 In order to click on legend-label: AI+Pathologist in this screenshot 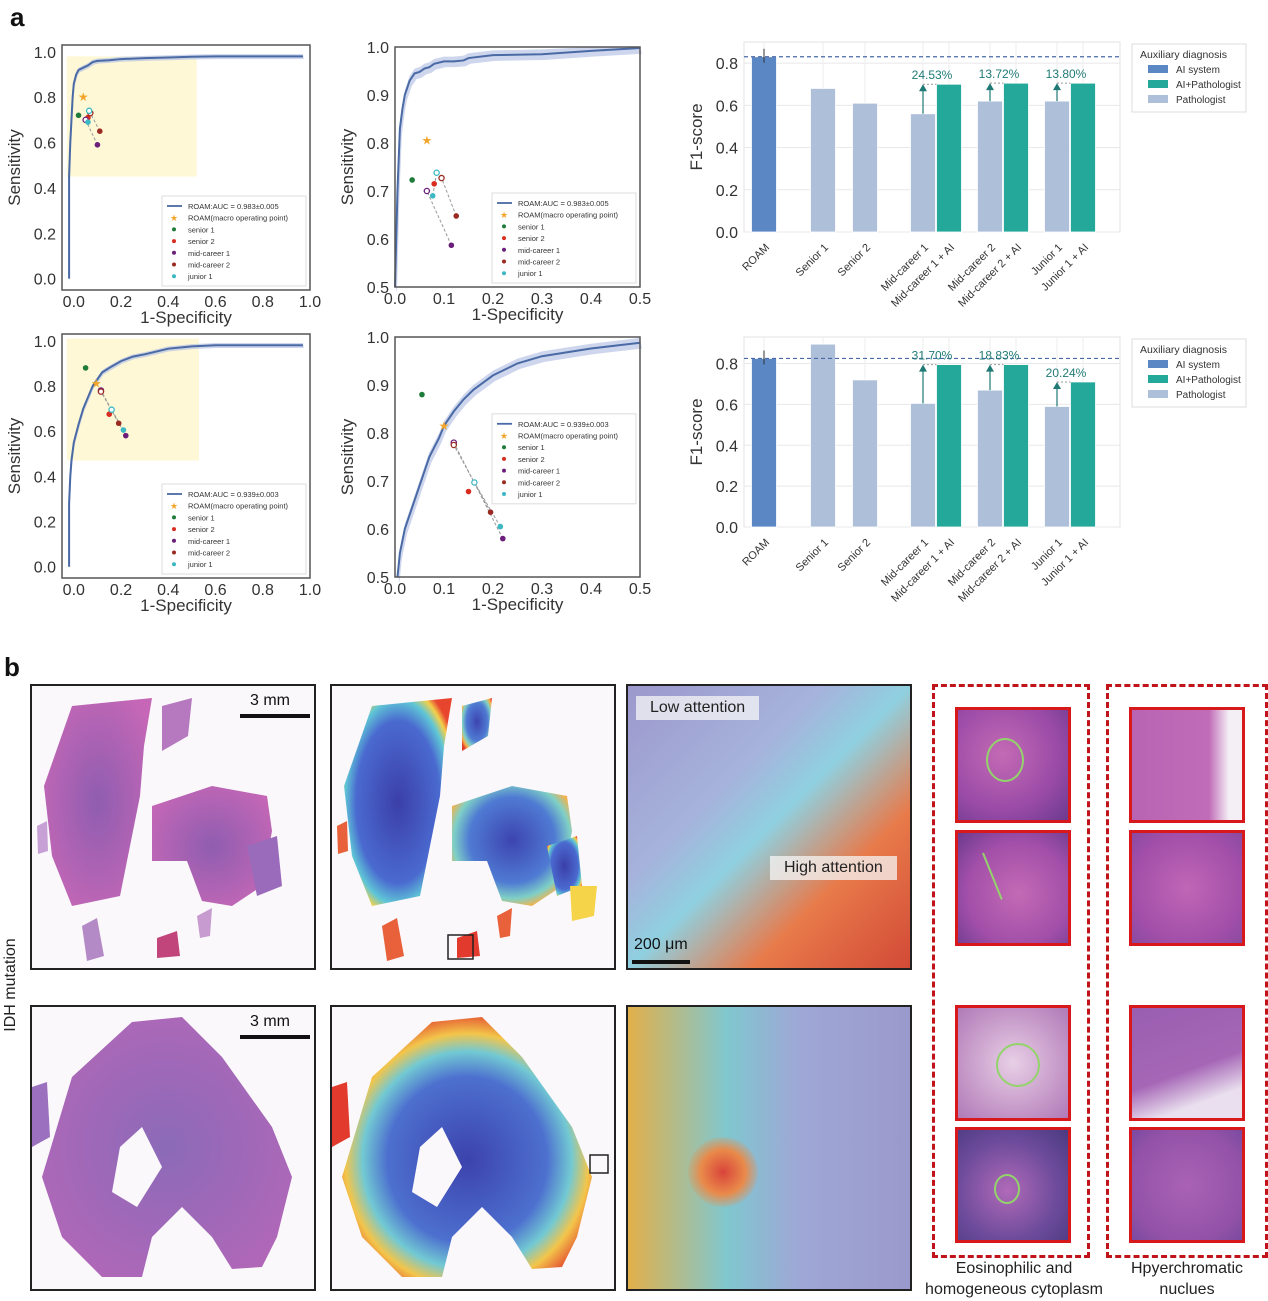, I will do `click(1208, 380)`.